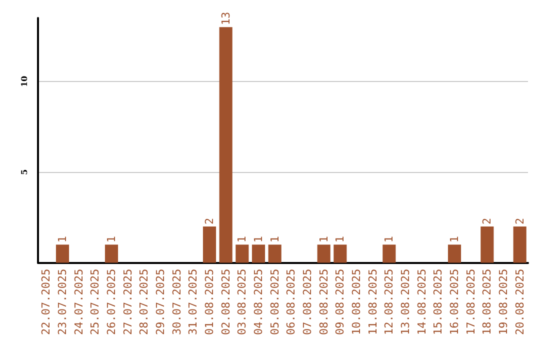  I want to click on x-tick-label: 08.08.2025, so click(323, 302).